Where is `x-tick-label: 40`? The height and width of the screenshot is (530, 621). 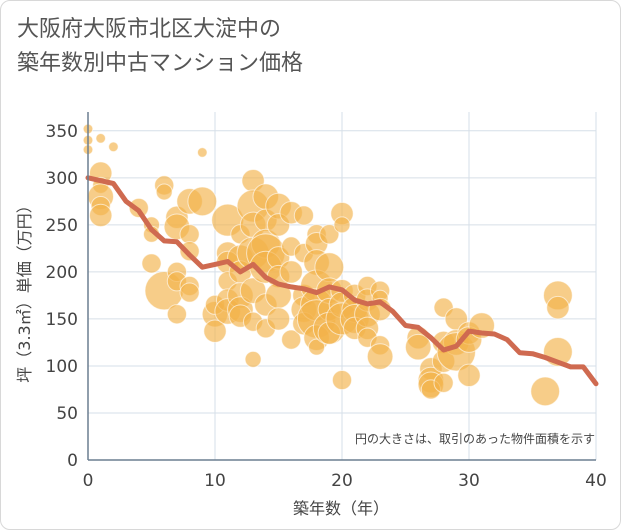
x-tick-label: 40 is located at coordinates (596, 481).